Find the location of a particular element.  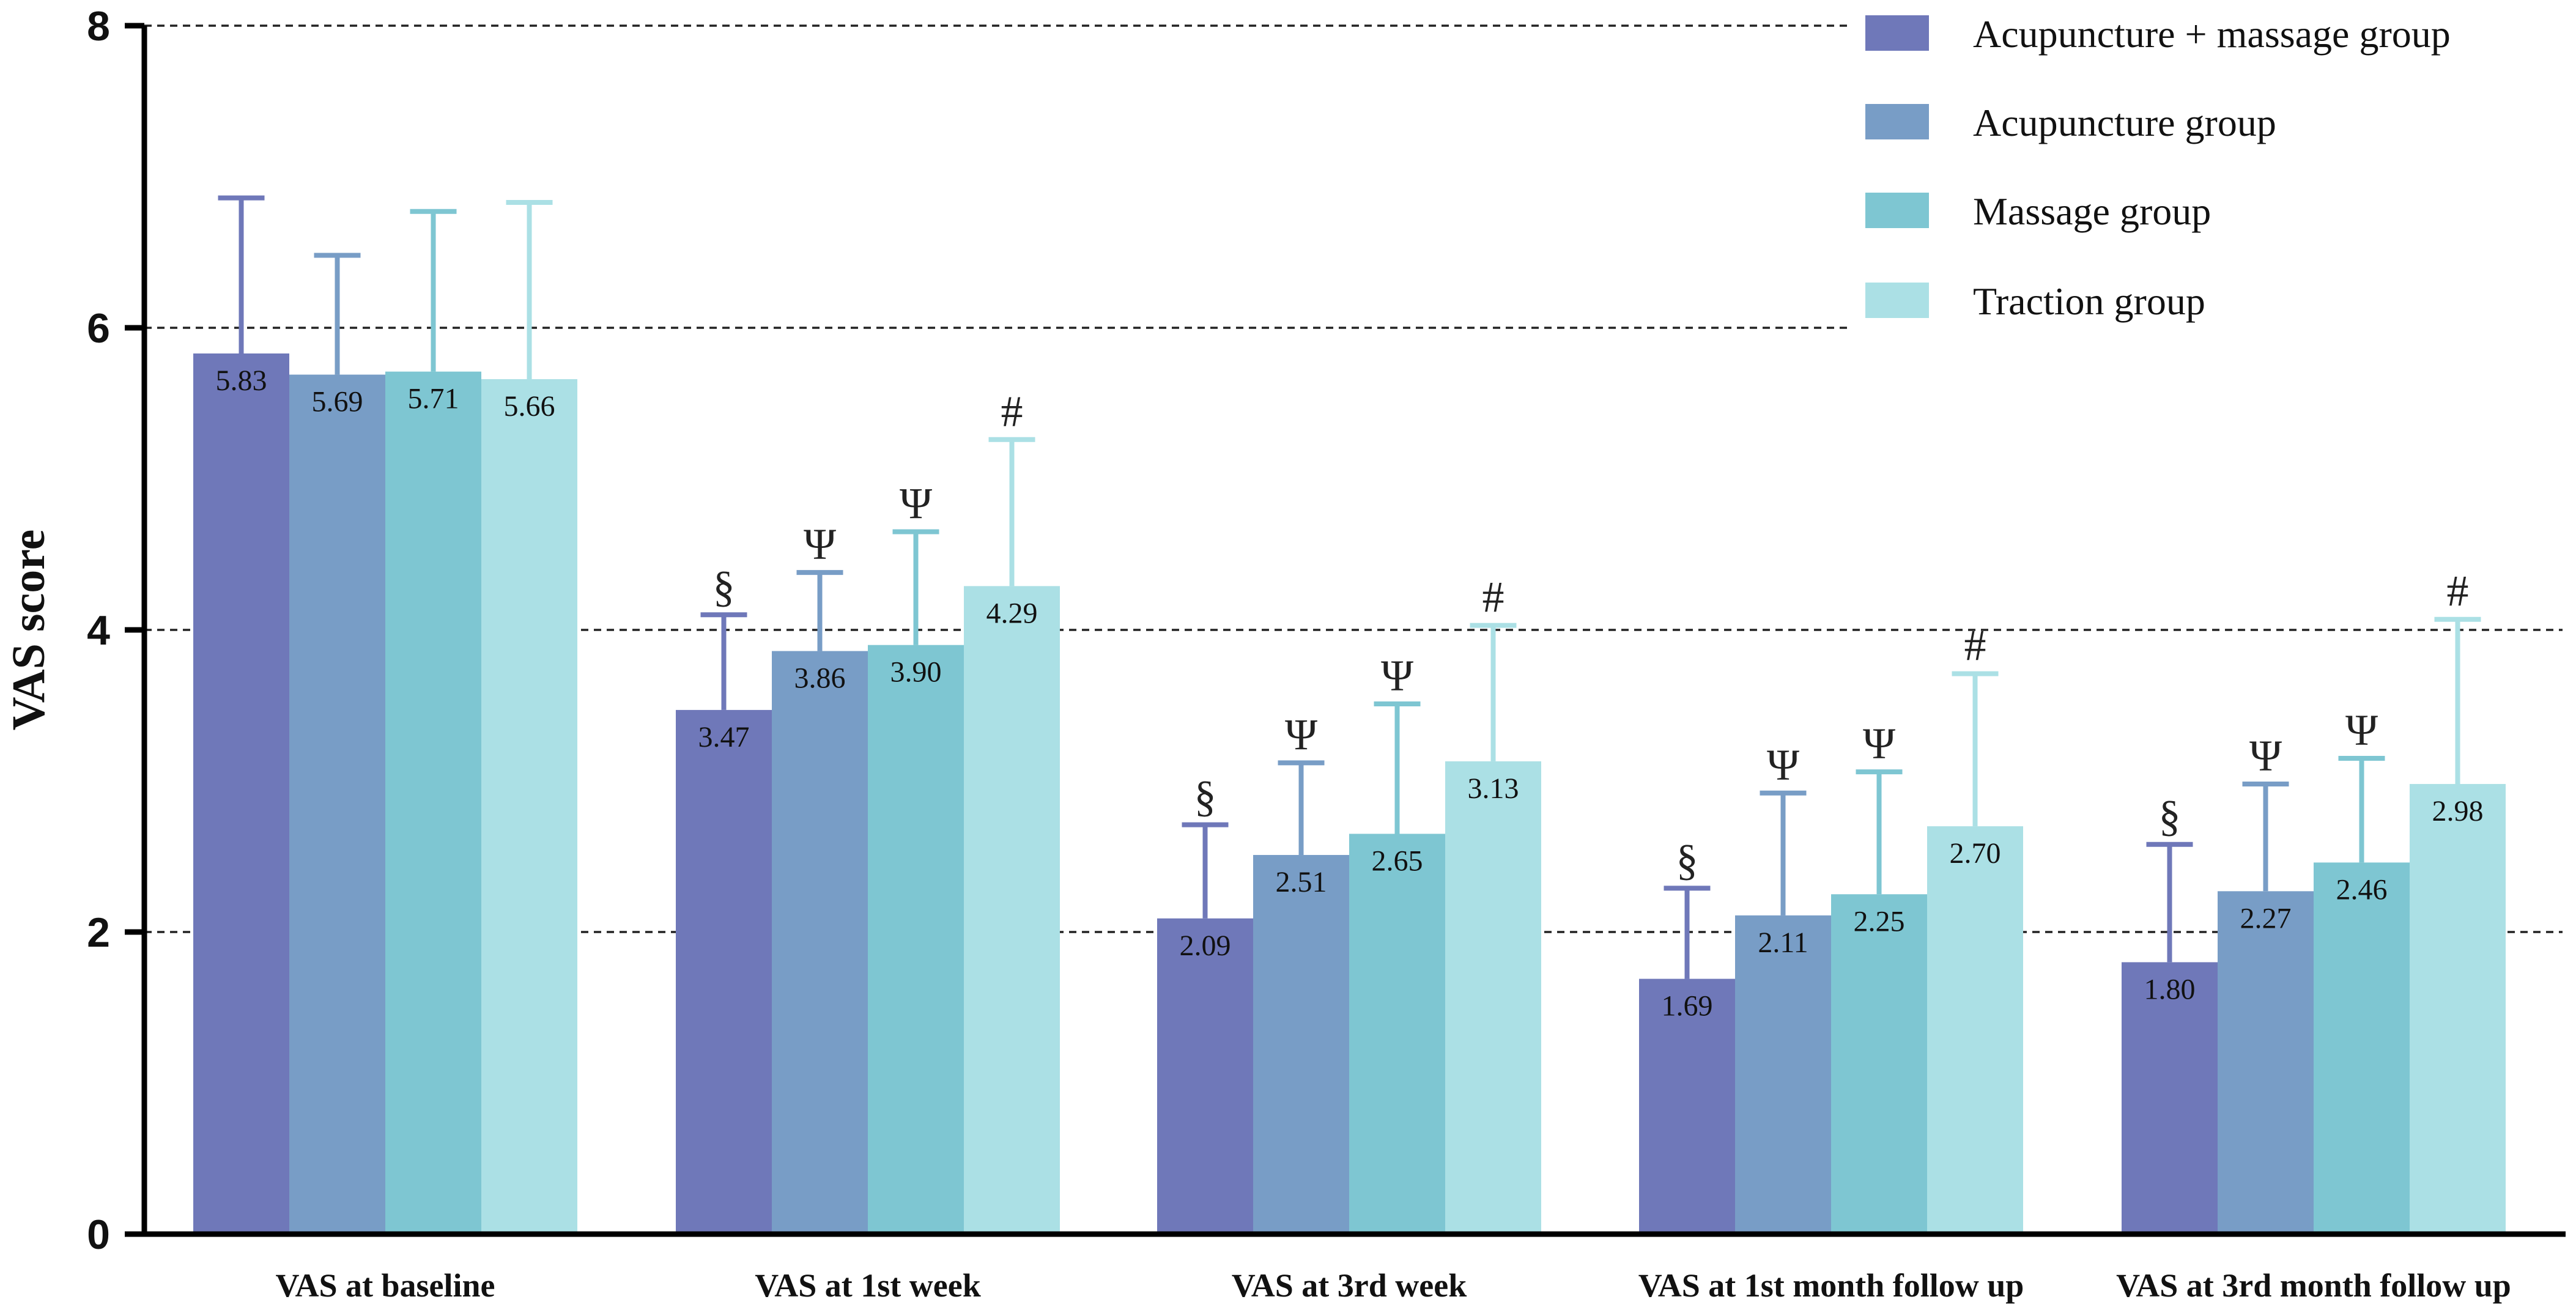

legend-label: Acupuncture group is located at coordinates (2124, 123).